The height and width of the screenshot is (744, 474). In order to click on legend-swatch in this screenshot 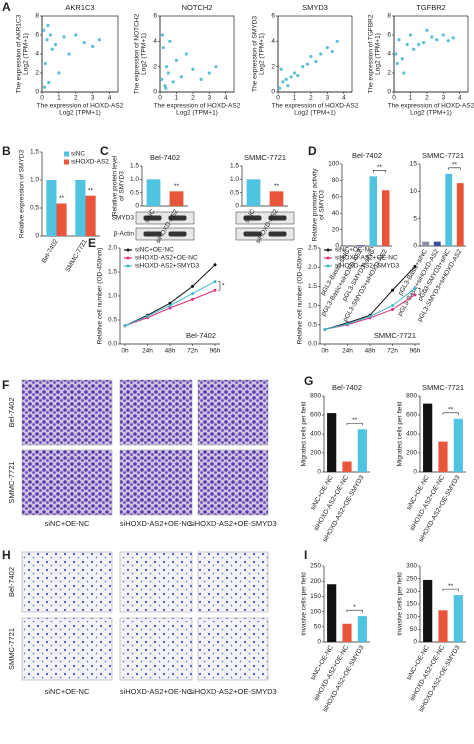, I will do `click(66, 154)`.